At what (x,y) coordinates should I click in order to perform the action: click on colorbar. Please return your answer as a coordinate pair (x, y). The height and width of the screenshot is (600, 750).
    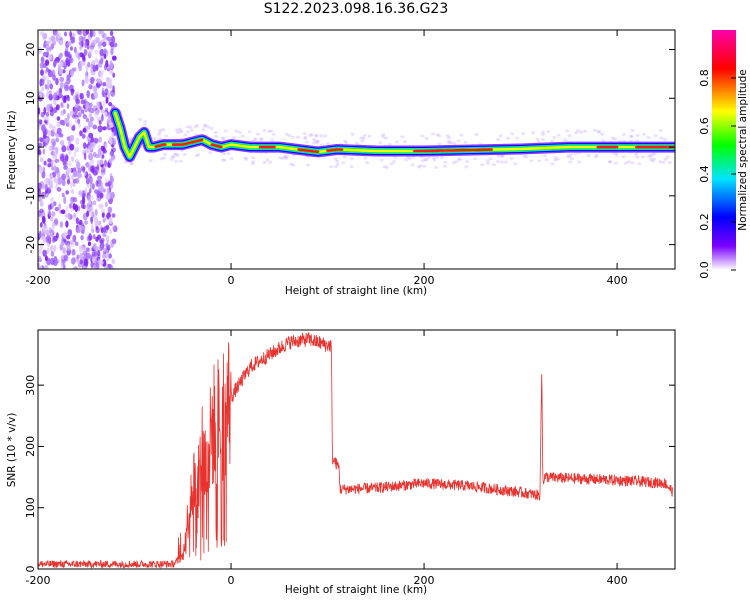
    Looking at the image, I should click on (724, 150).